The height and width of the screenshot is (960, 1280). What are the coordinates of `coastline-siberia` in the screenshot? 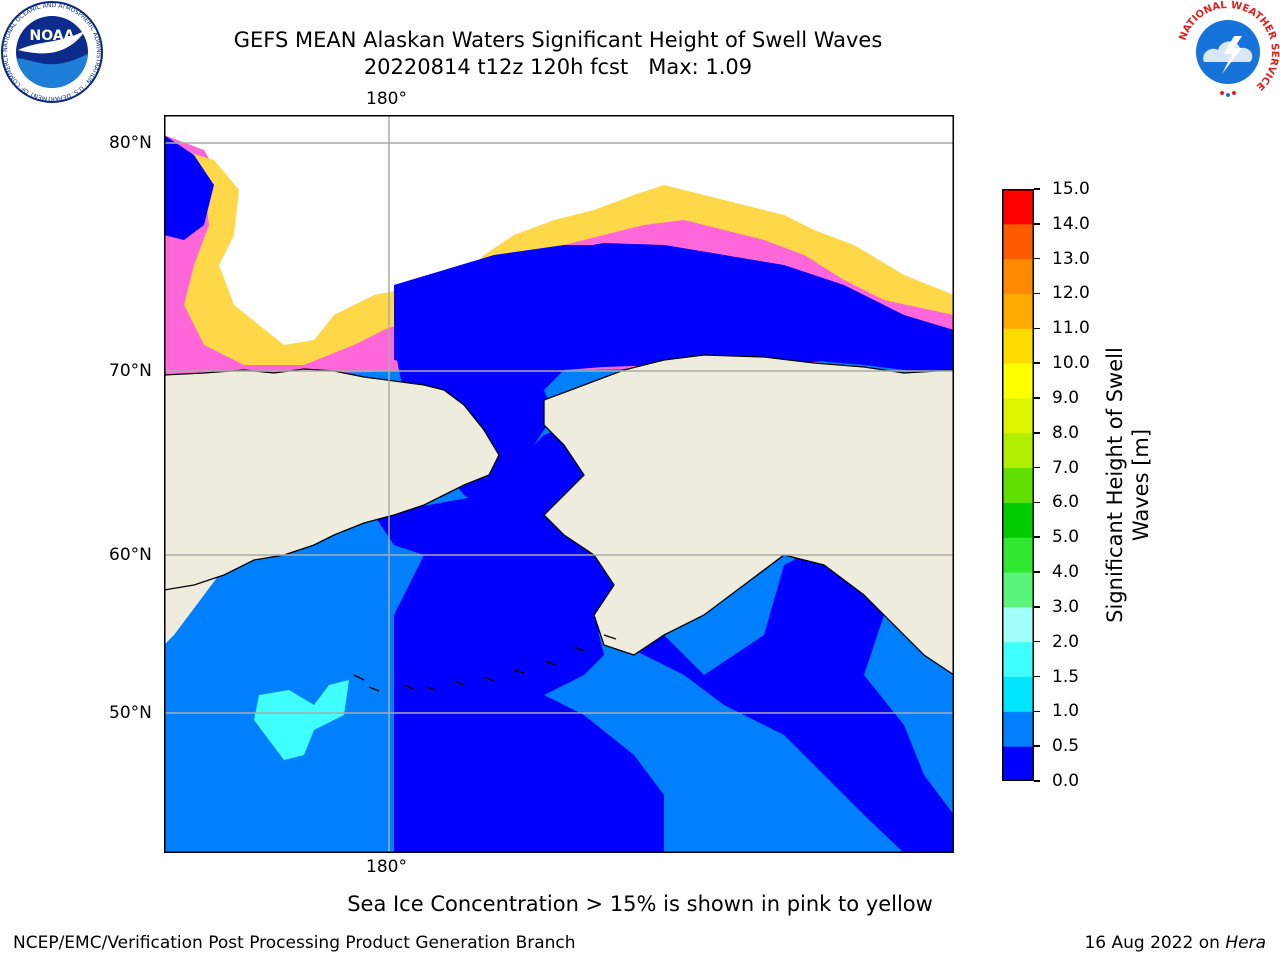 It's located at (332, 479).